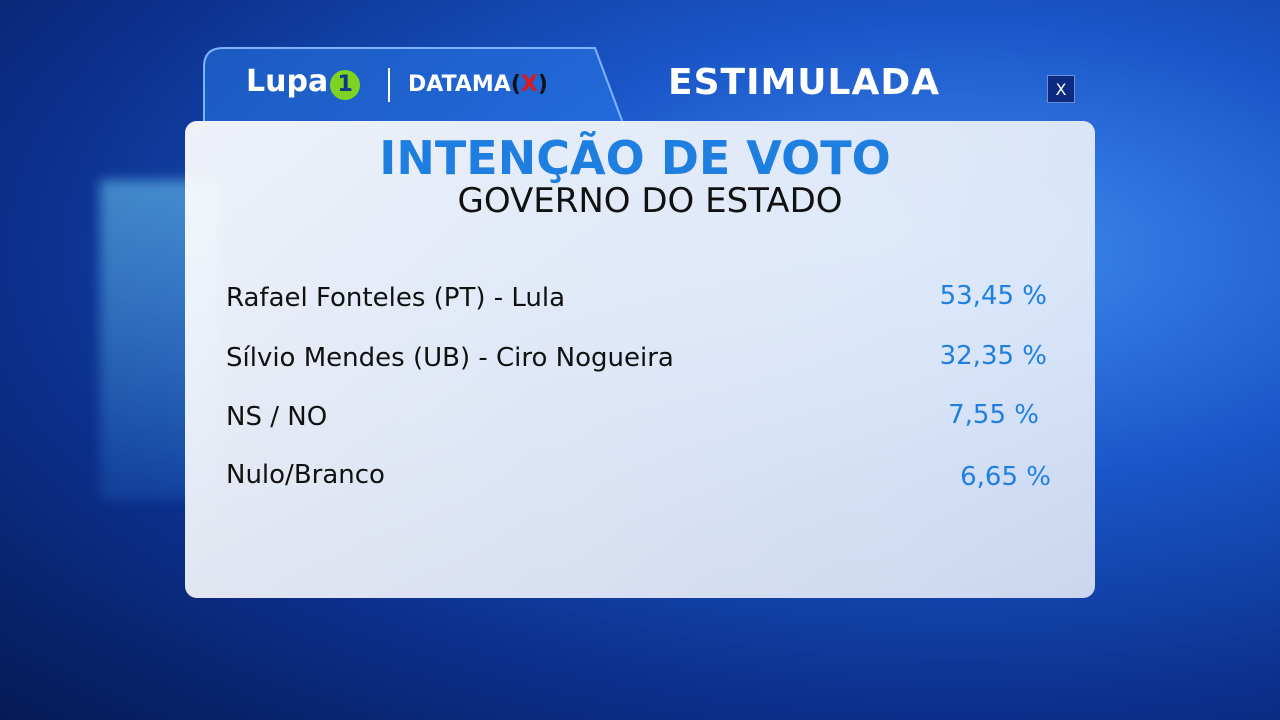 The image size is (1280, 720). What do you see at coordinates (396, 298) in the screenshot?
I see `candidate-name: Rafael Fonteles (PT) - Lula` at bounding box center [396, 298].